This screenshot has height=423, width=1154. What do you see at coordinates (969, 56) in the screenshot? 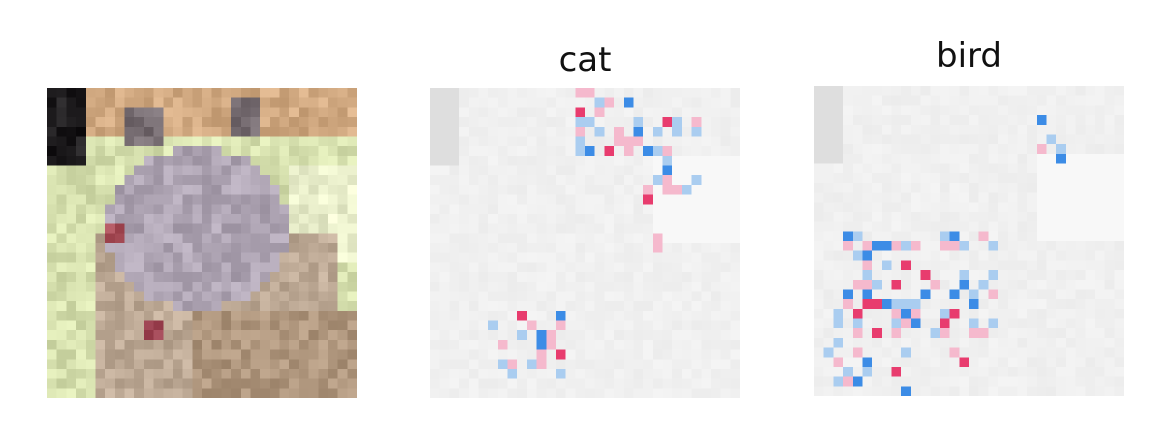
I see `bird-title: bird` at bounding box center [969, 56].